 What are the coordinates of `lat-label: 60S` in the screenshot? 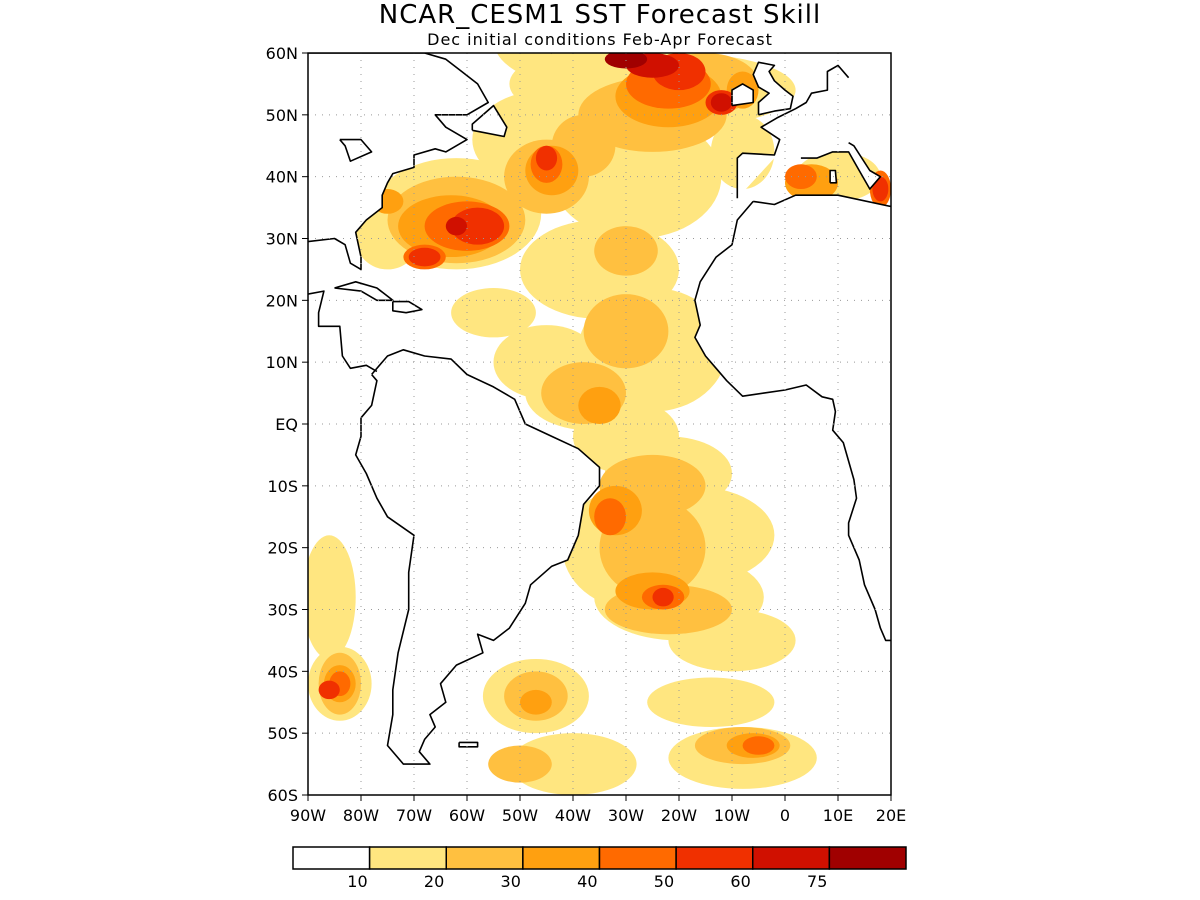 It's located at (282, 795).